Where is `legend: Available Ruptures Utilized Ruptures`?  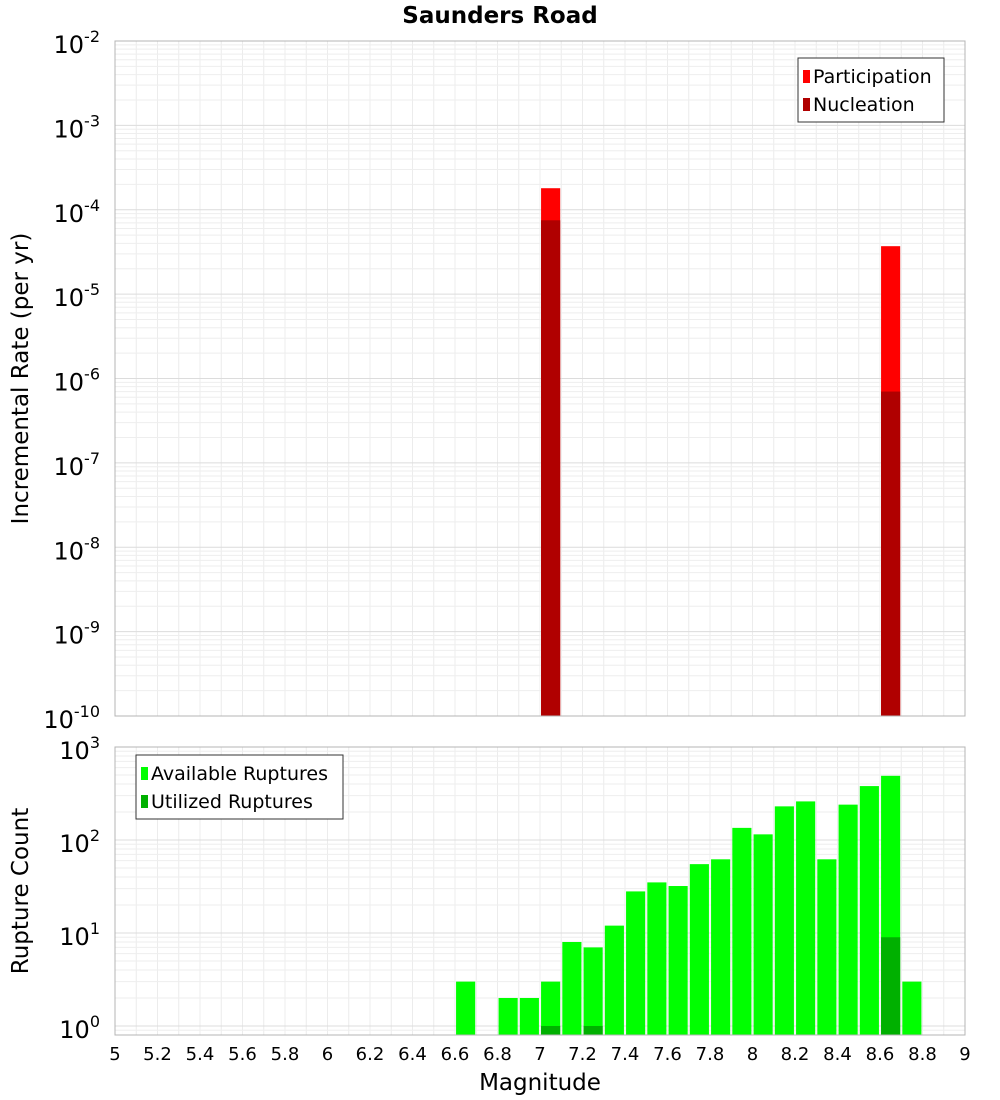 legend: Available Ruptures Utilized Ruptures is located at coordinates (239, 787).